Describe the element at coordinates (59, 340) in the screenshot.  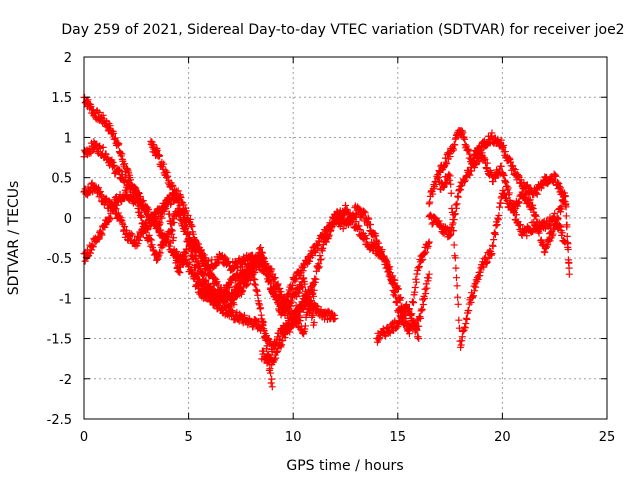
I see `y-tick-label: -1.5` at that location.